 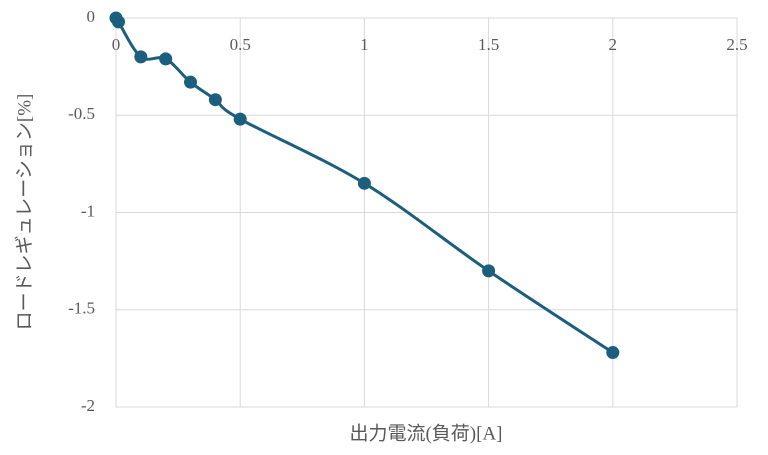 What do you see at coordinates (240, 44) in the screenshot?
I see `x-tick-label: 0.5` at bounding box center [240, 44].